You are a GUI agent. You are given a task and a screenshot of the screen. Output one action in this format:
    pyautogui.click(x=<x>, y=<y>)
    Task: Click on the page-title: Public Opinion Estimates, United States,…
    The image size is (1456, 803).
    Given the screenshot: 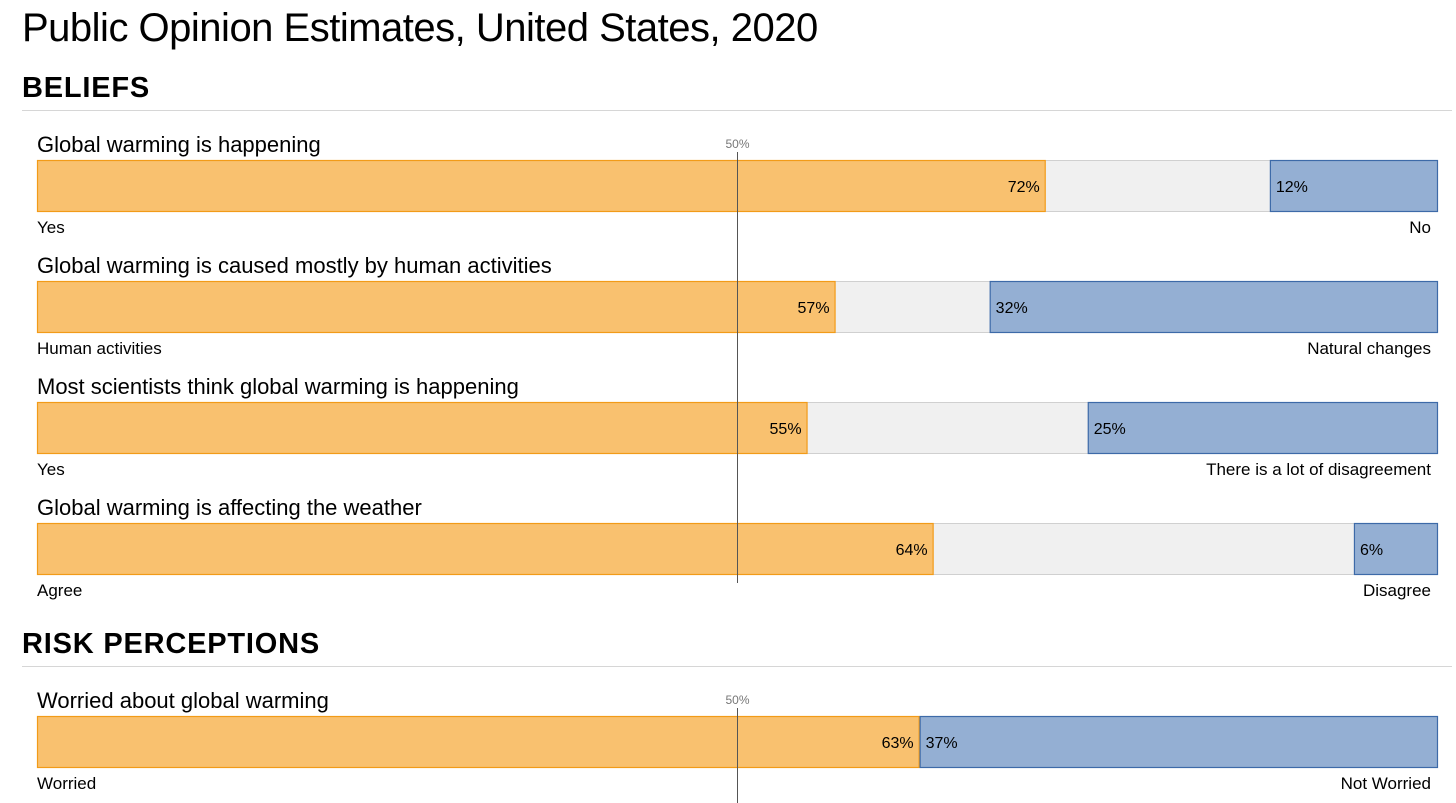 What is the action you would take?
    pyautogui.click(x=420, y=28)
    